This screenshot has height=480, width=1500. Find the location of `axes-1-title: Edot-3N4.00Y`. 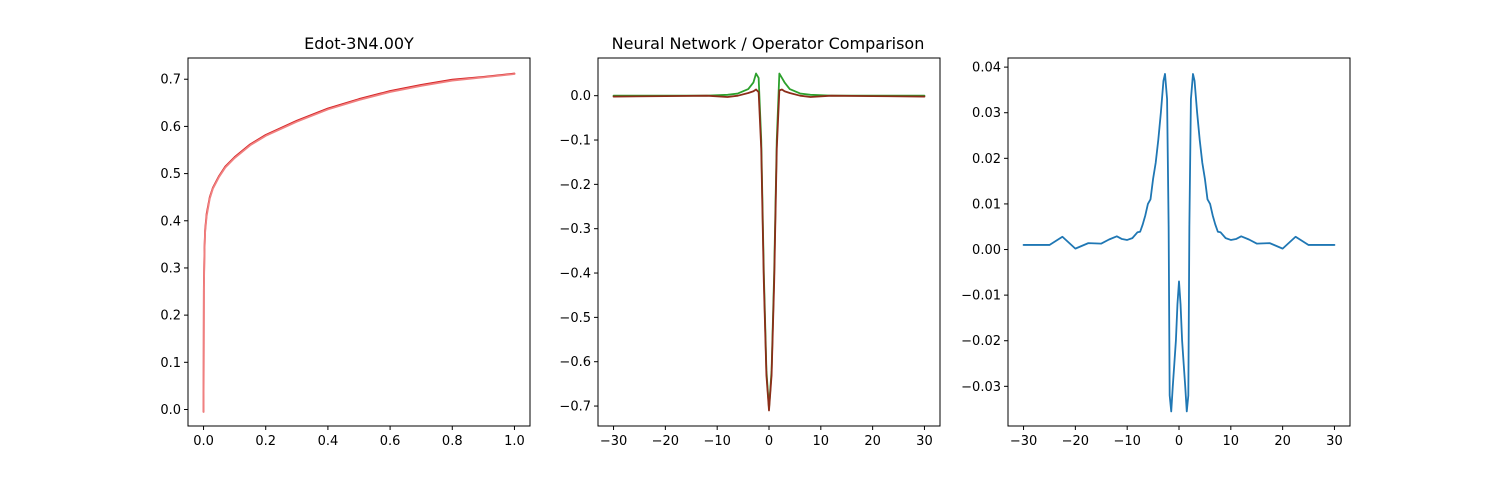

axes-1-title: Edot-3N4.00Y is located at coordinates (359, 43).